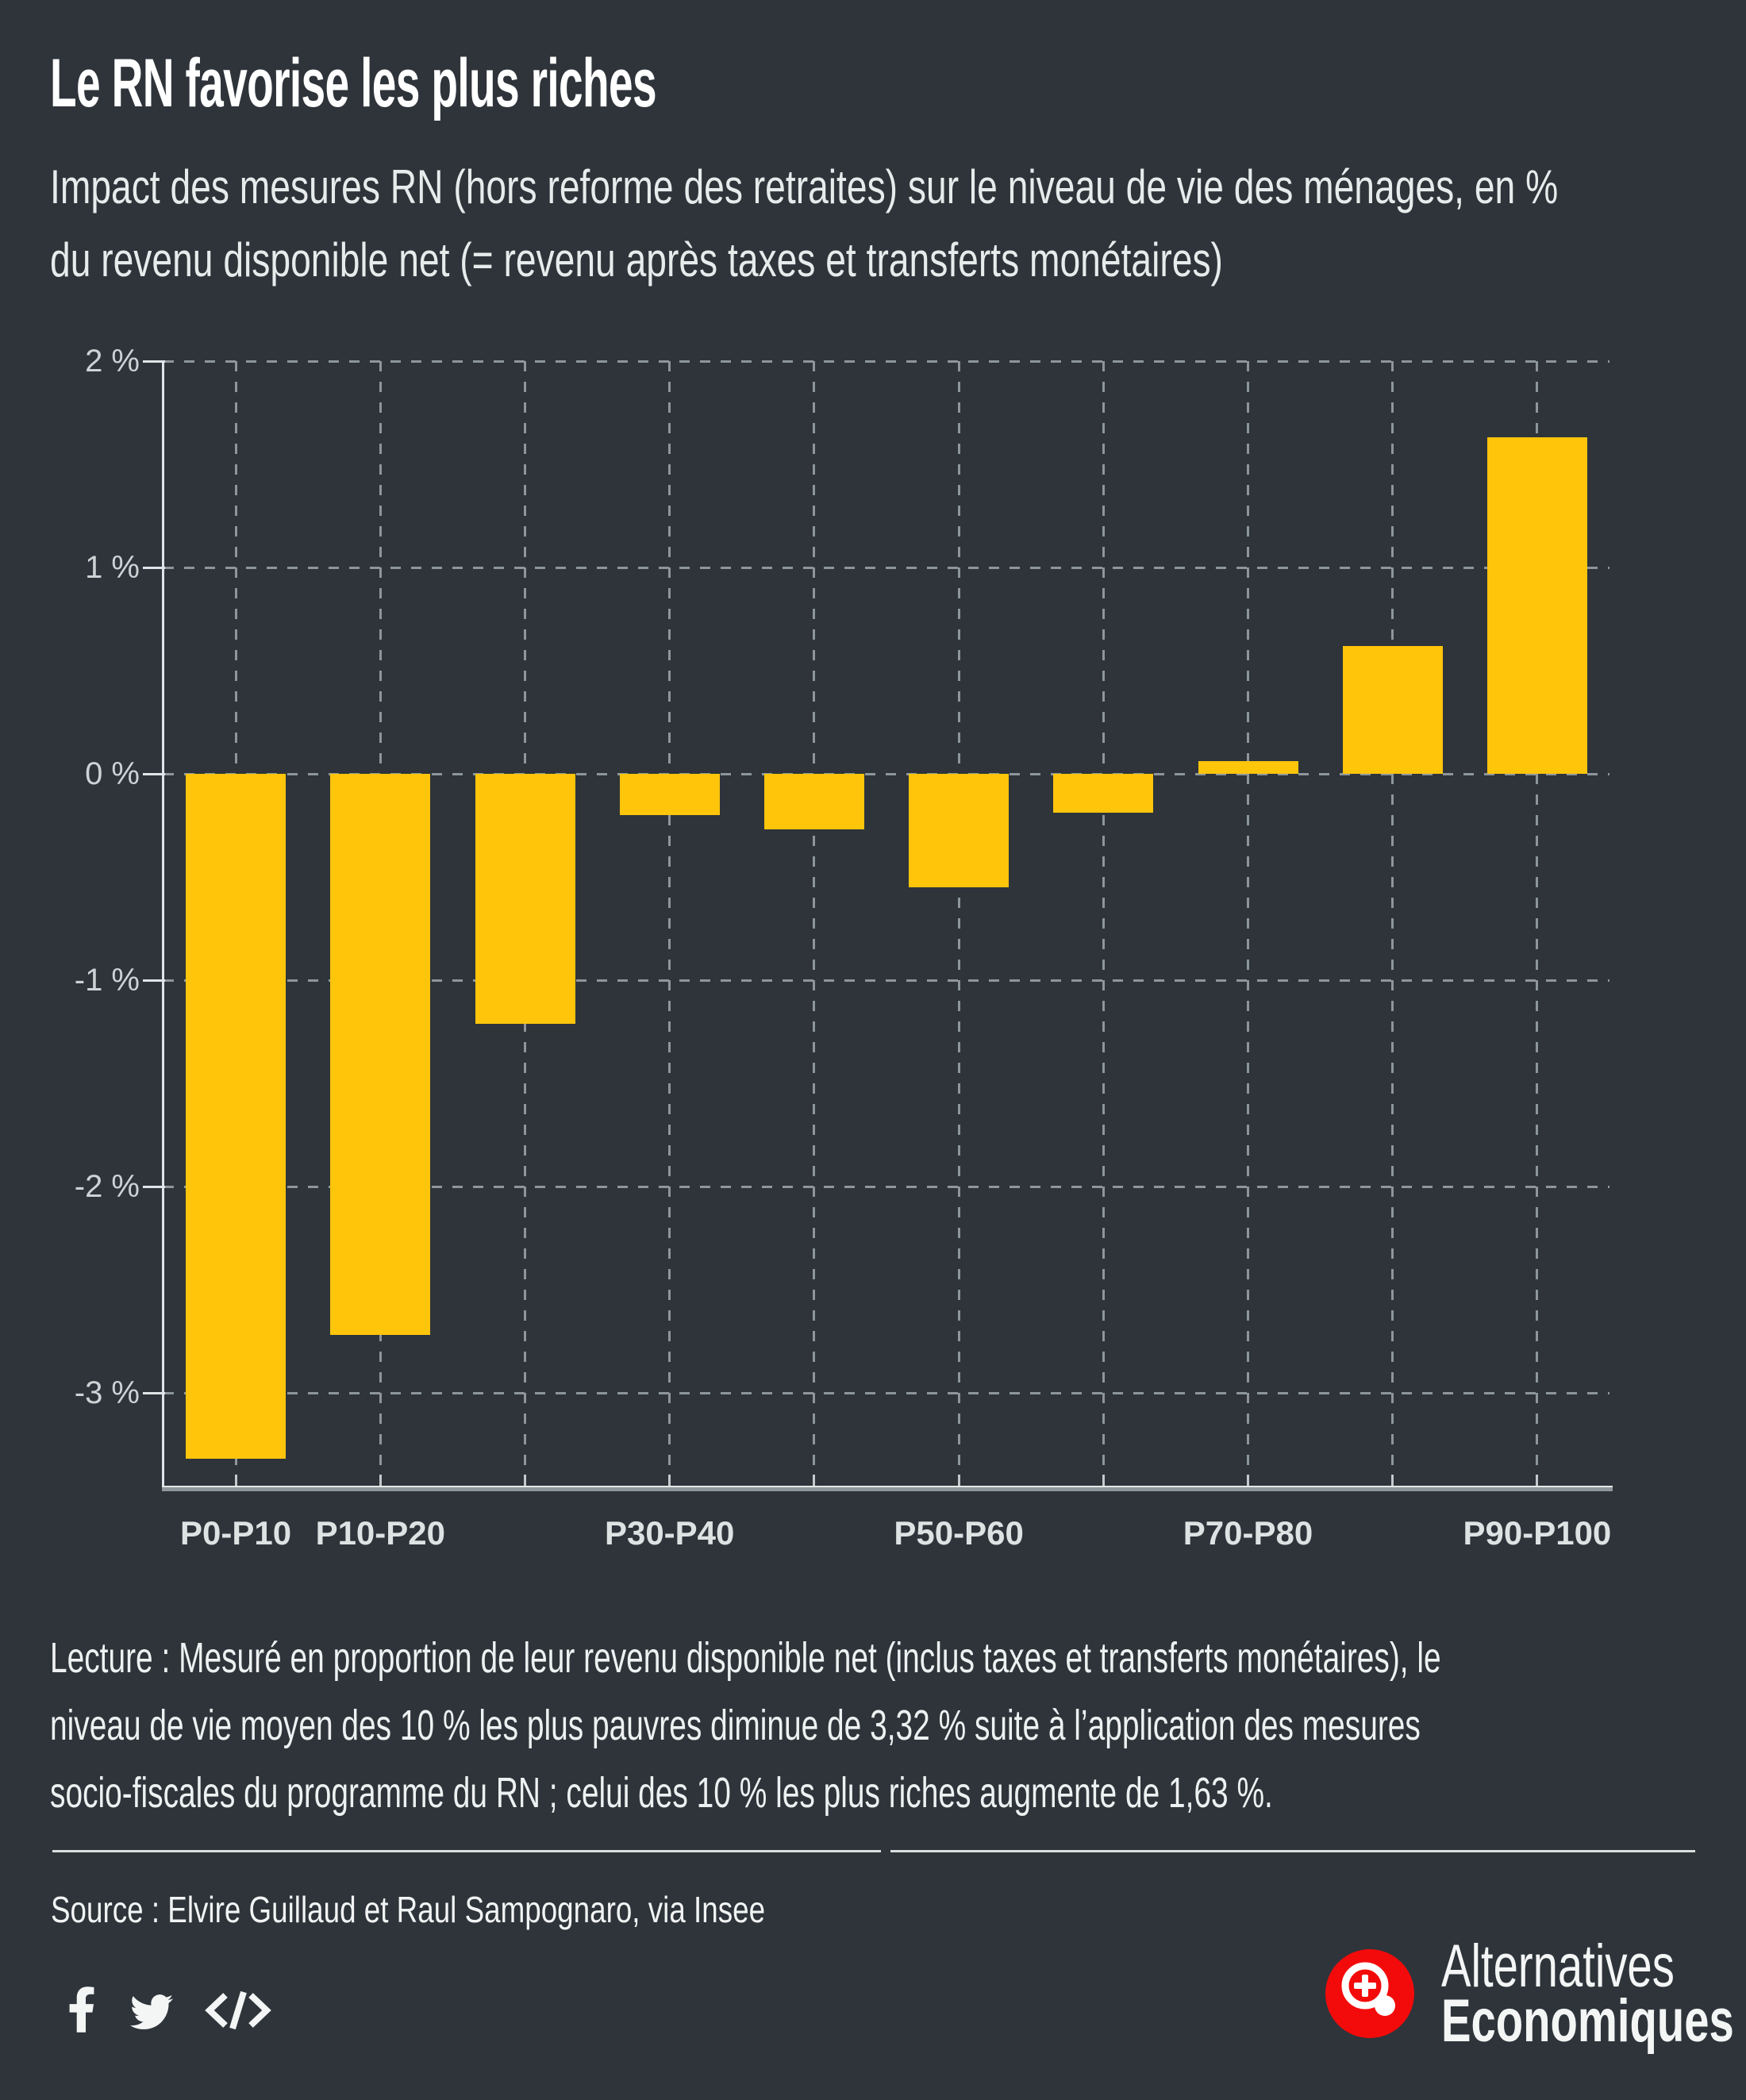 The height and width of the screenshot is (2100, 1746). What do you see at coordinates (107, 1392) in the screenshot?
I see `y-axis-label: -3 %` at bounding box center [107, 1392].